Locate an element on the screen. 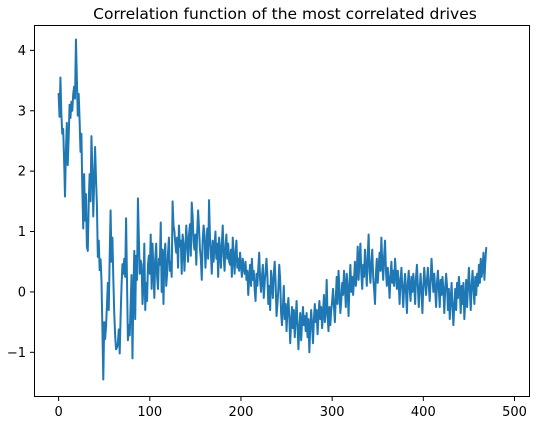 The width and height of the screenshot is (553, 431). x-tick-label: 300 is located at coordinates (332, 412).